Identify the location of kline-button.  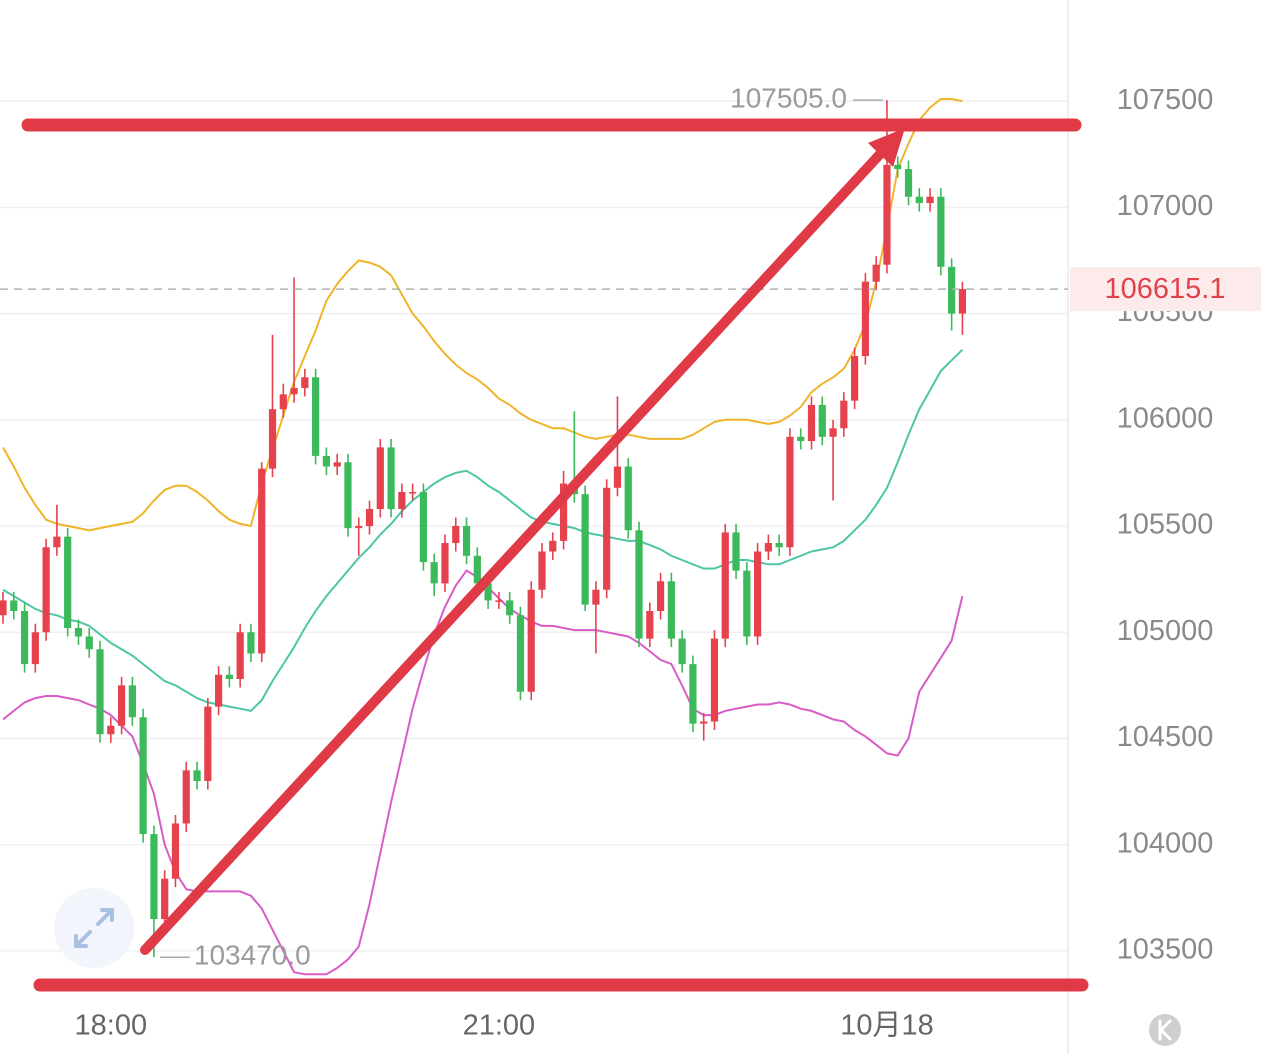
(1165, 1030).